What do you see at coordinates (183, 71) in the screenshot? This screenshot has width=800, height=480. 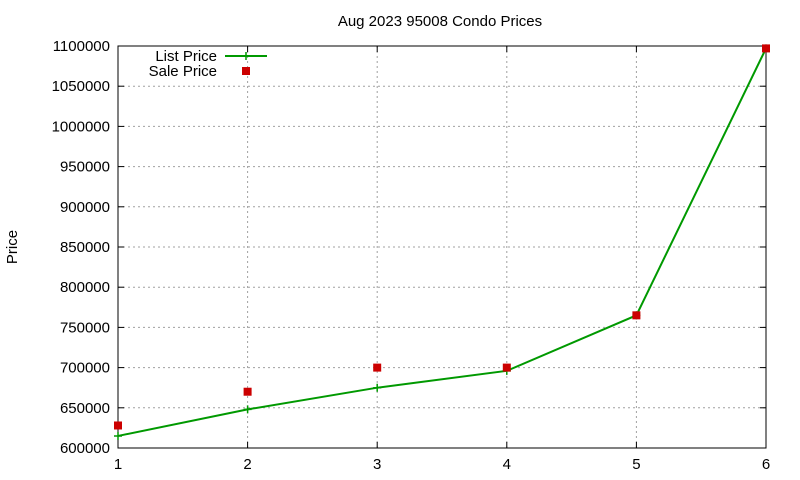 I see `legend-label-sale-price: Sale Price` at bounding box center [183, 71].